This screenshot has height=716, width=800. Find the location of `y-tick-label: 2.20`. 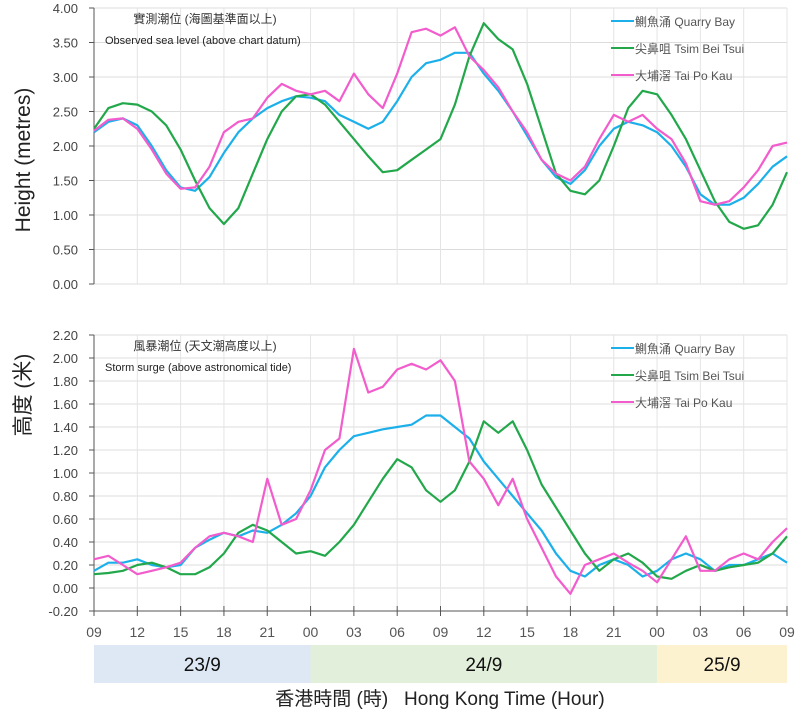

y-tick-label: 2.20 is located at coordinates (65, 335).